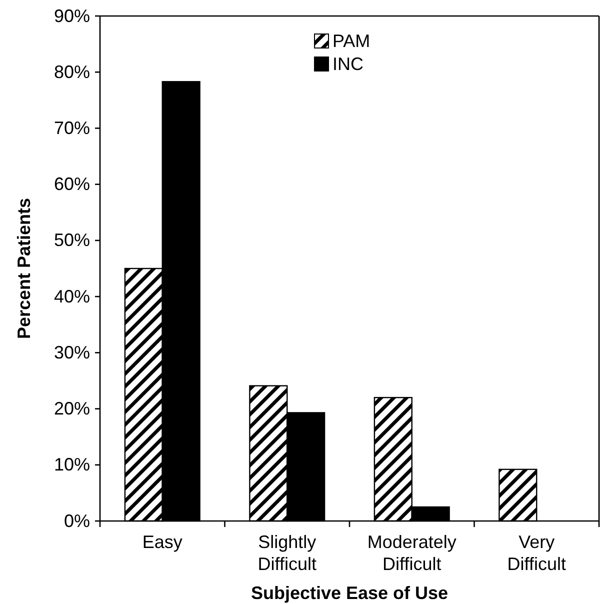 Image resolution: width=600 pixels, height=604 pixels. I want to click on y-tick-label: 30%, so click(72, 352).